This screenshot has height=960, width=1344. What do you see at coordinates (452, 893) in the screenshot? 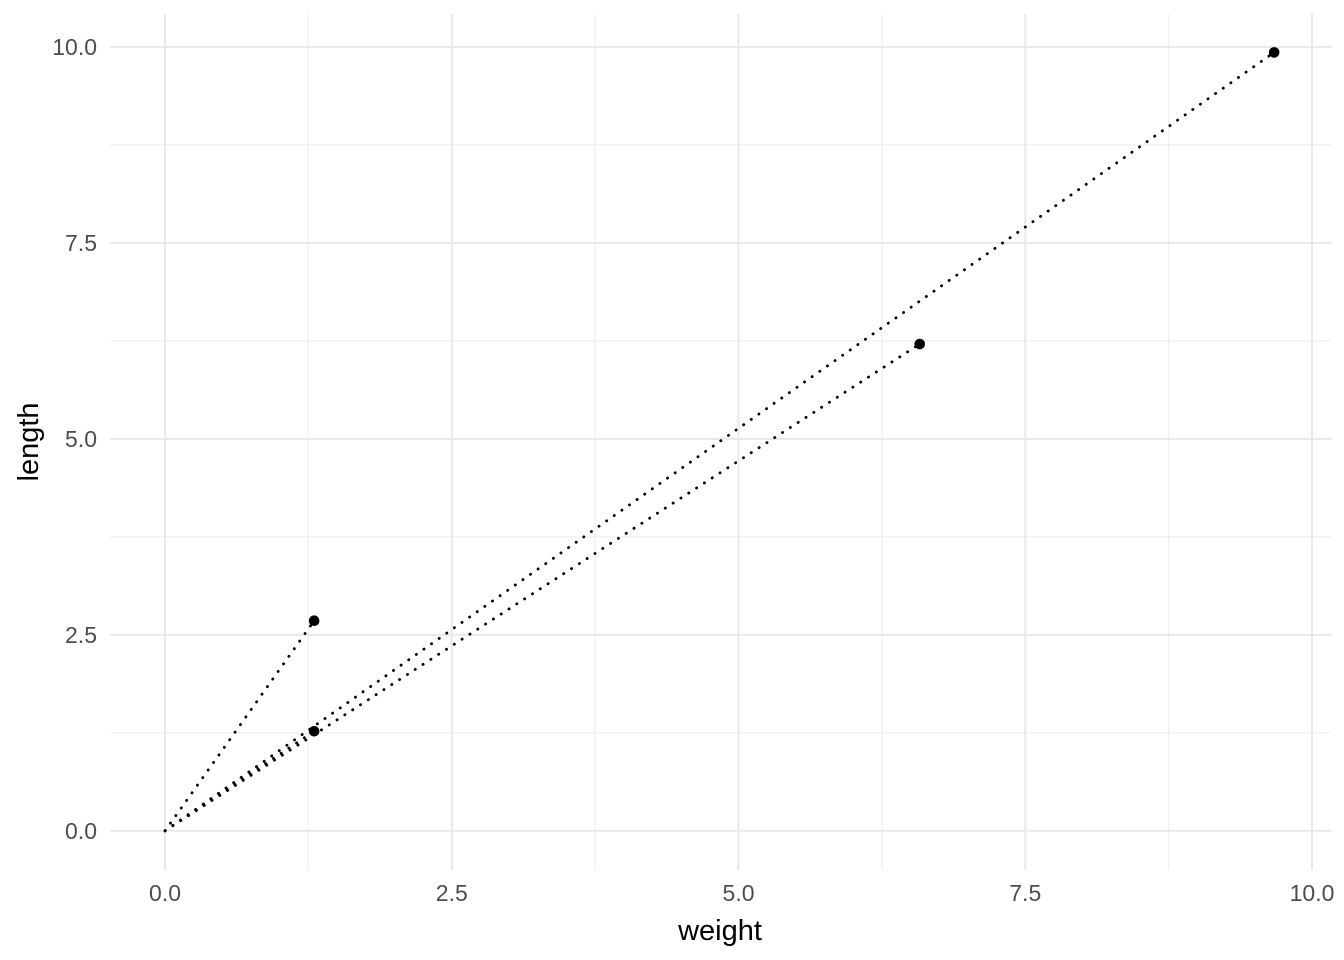
I see `x-tick-label: 2.5` at bounding box center [452, 893].